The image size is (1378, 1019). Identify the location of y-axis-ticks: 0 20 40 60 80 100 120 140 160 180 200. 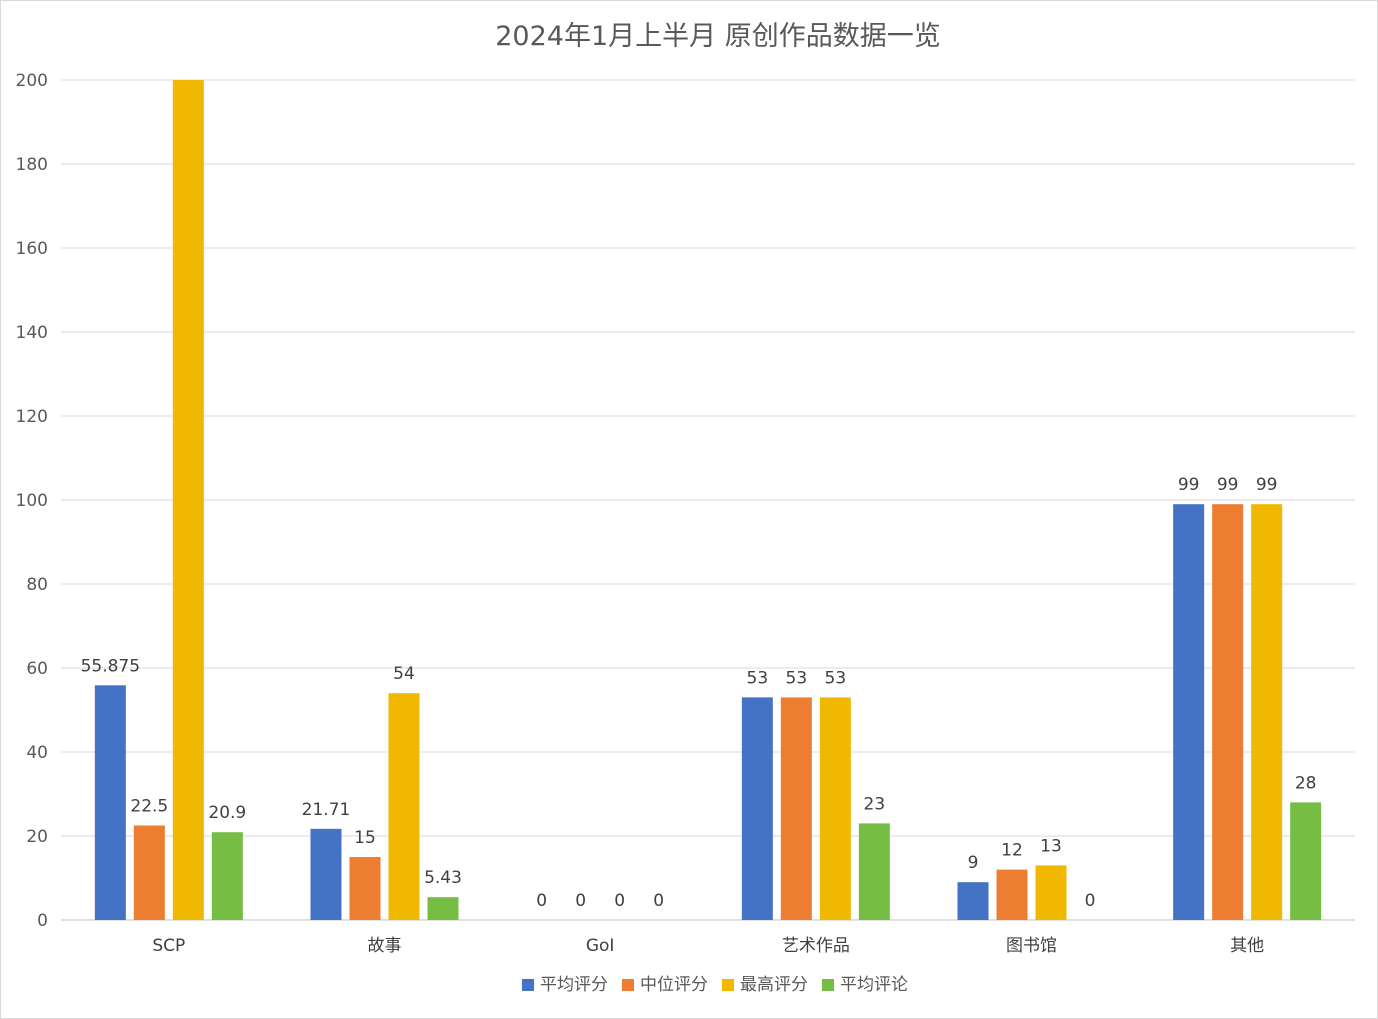
(32, 501).